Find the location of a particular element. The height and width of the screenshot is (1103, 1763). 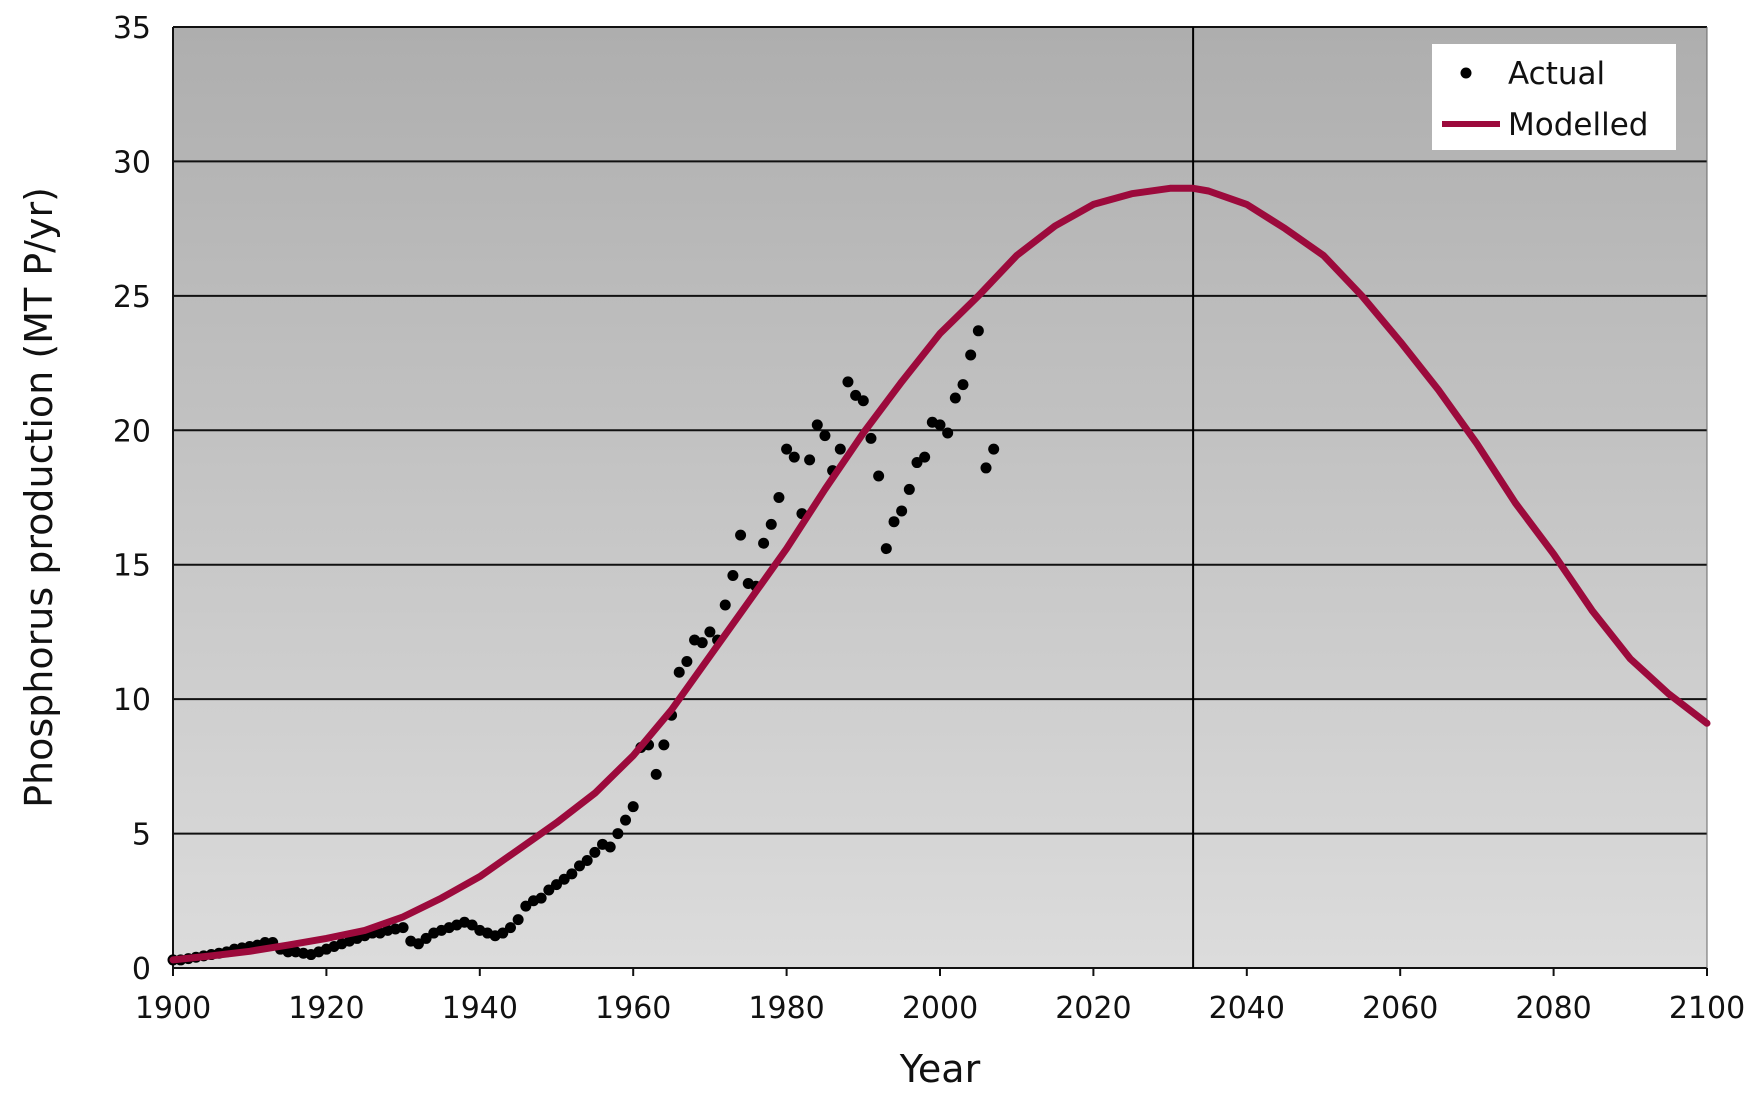

x-tick-label: 2100 is located at coordinates (1707, 1008).